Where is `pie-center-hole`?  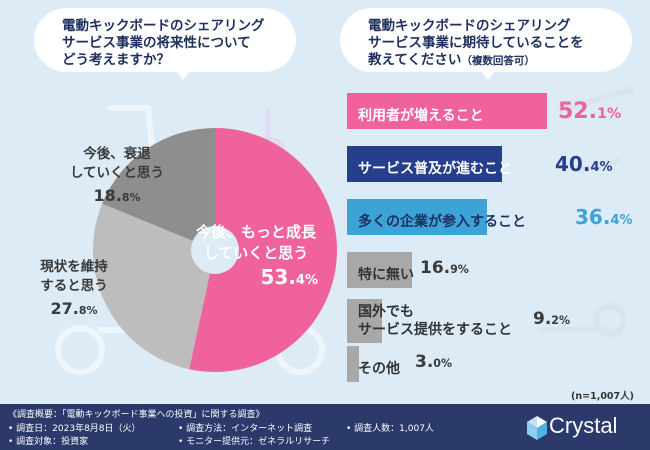 pie-center-hole is located at coordinates (215, 250).